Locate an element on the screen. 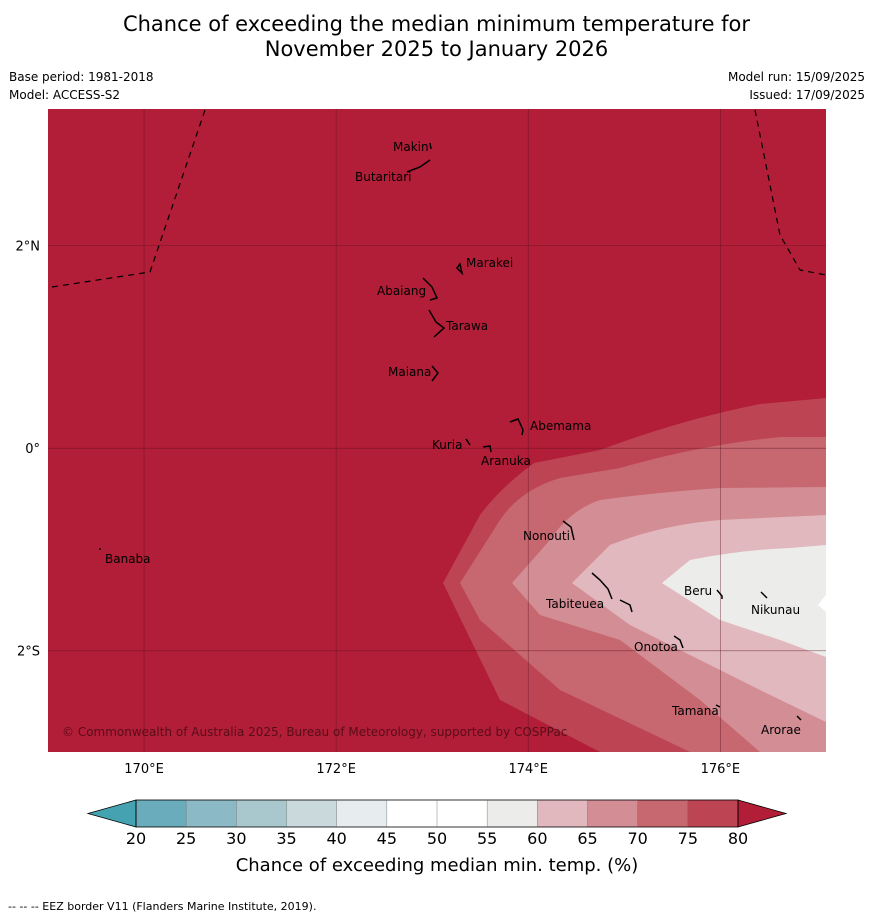 Image resolution: width=873 pixels, height=919 pixels. colorbar-tick-label: 45 is located at coordinates (387, 838).